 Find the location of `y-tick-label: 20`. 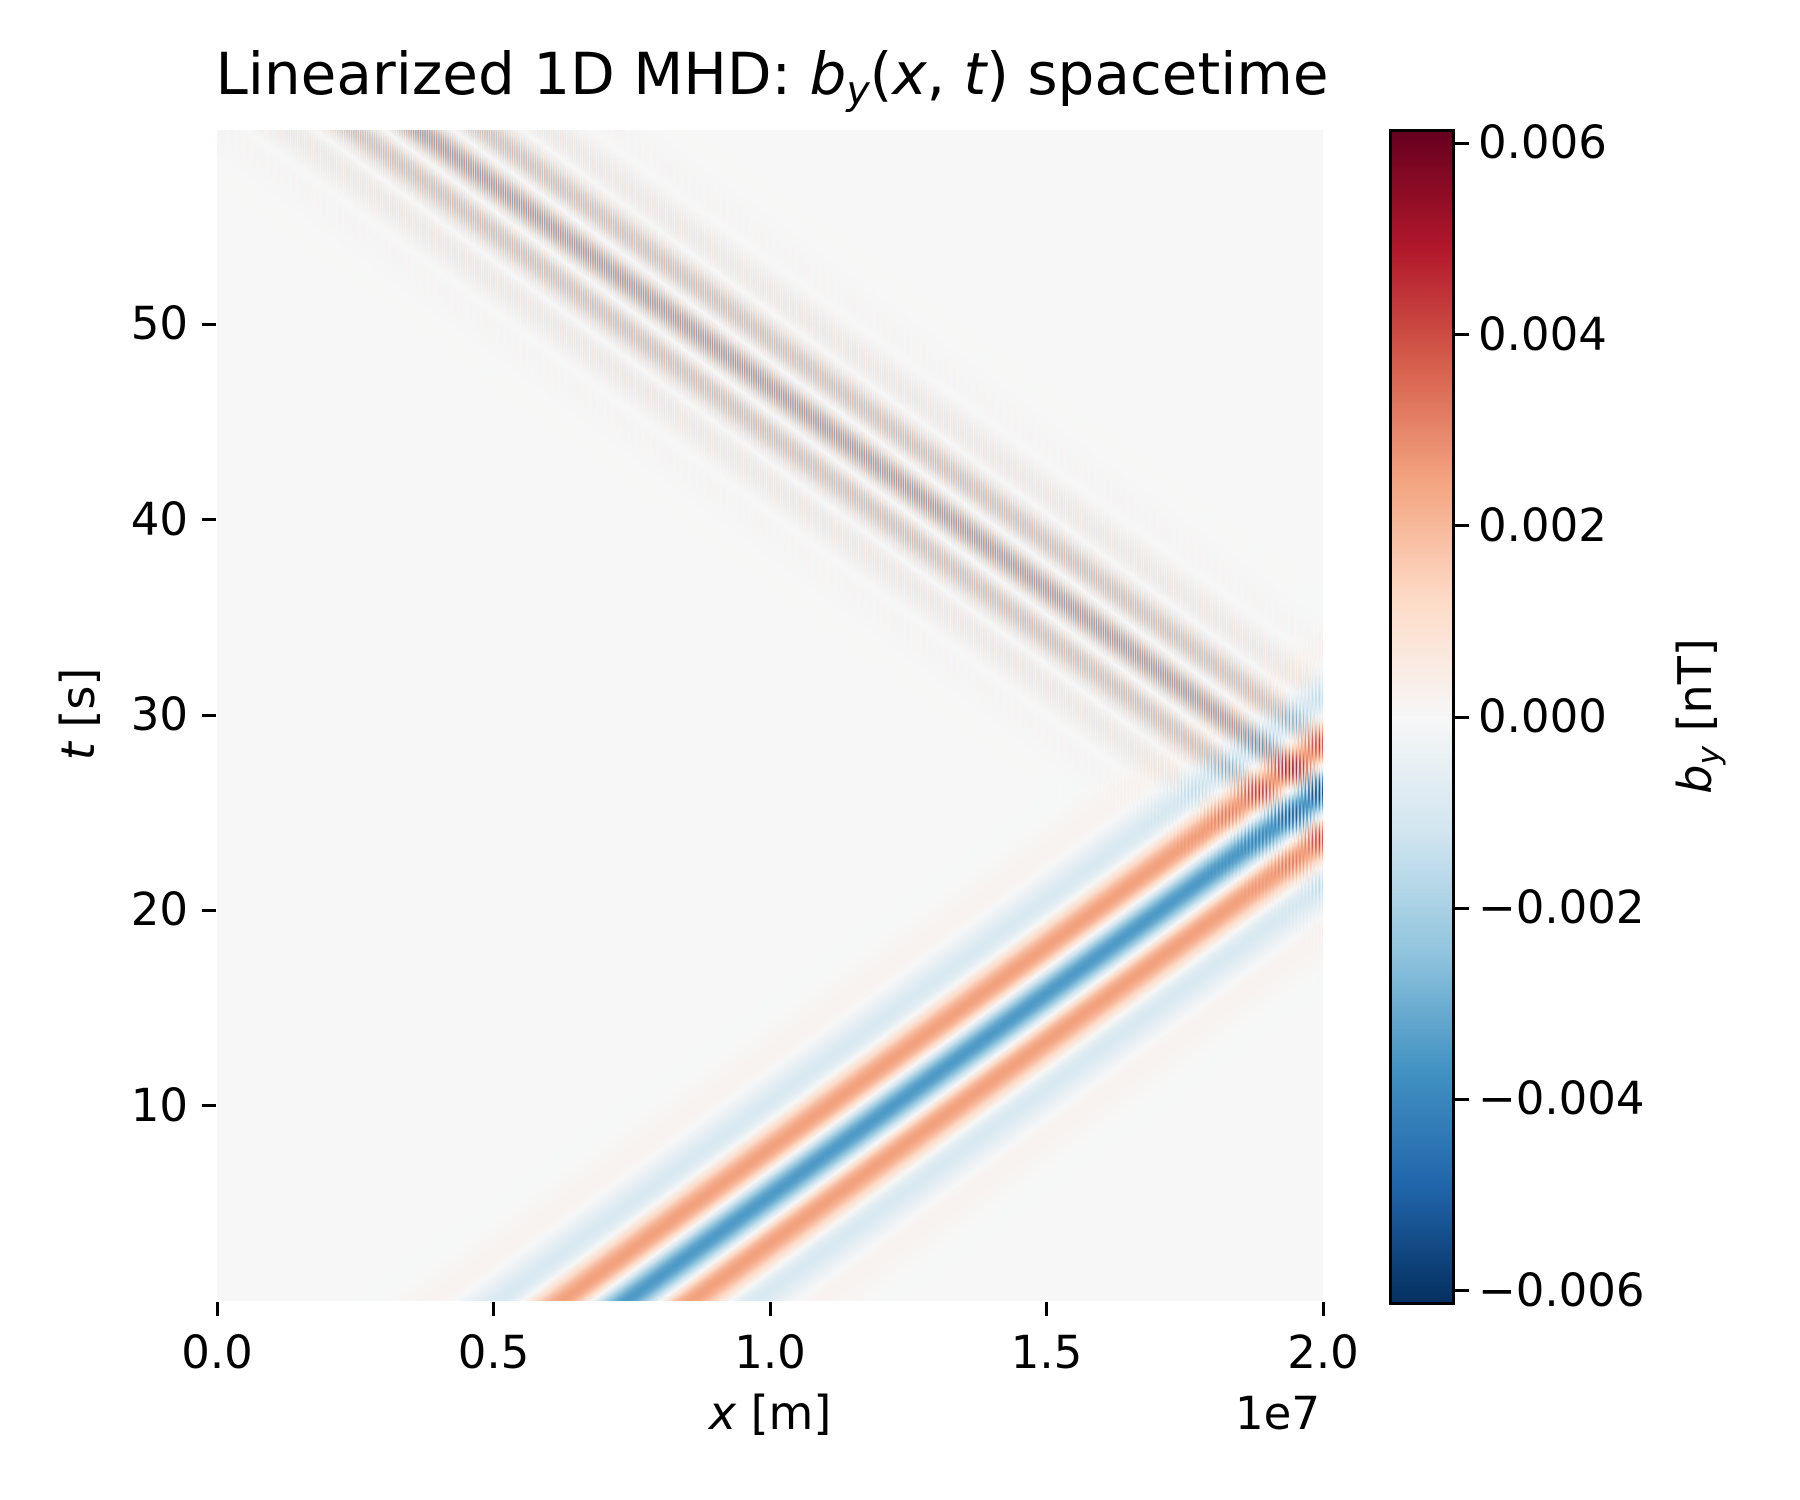

y-tick-label: 20 is located at coordinates (159, 910).